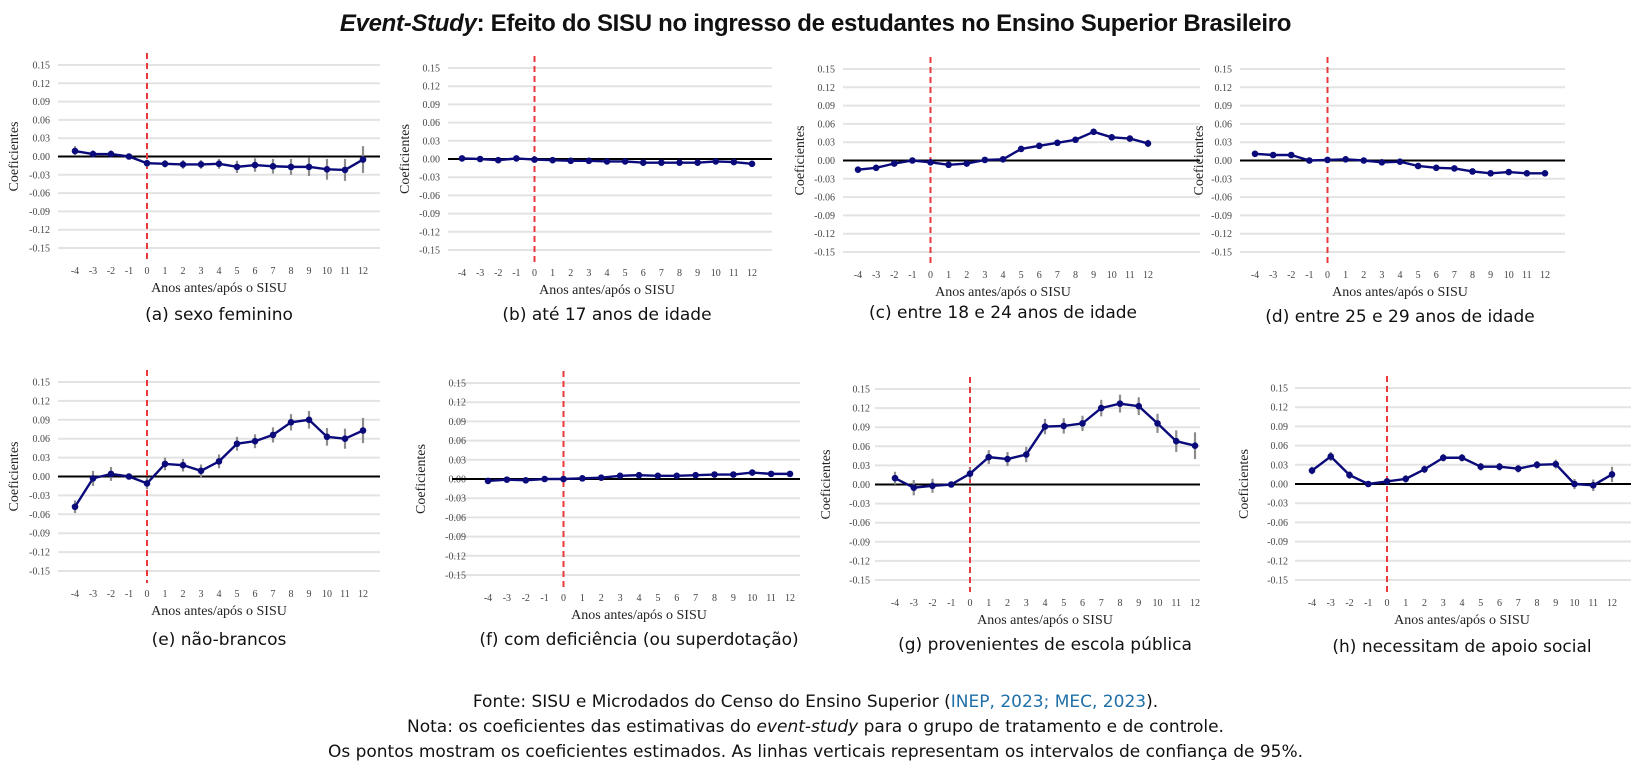 The height and width of the screenshot is (778, 1631). I want to click on x-tick-label: 8, so click(1120, 603).